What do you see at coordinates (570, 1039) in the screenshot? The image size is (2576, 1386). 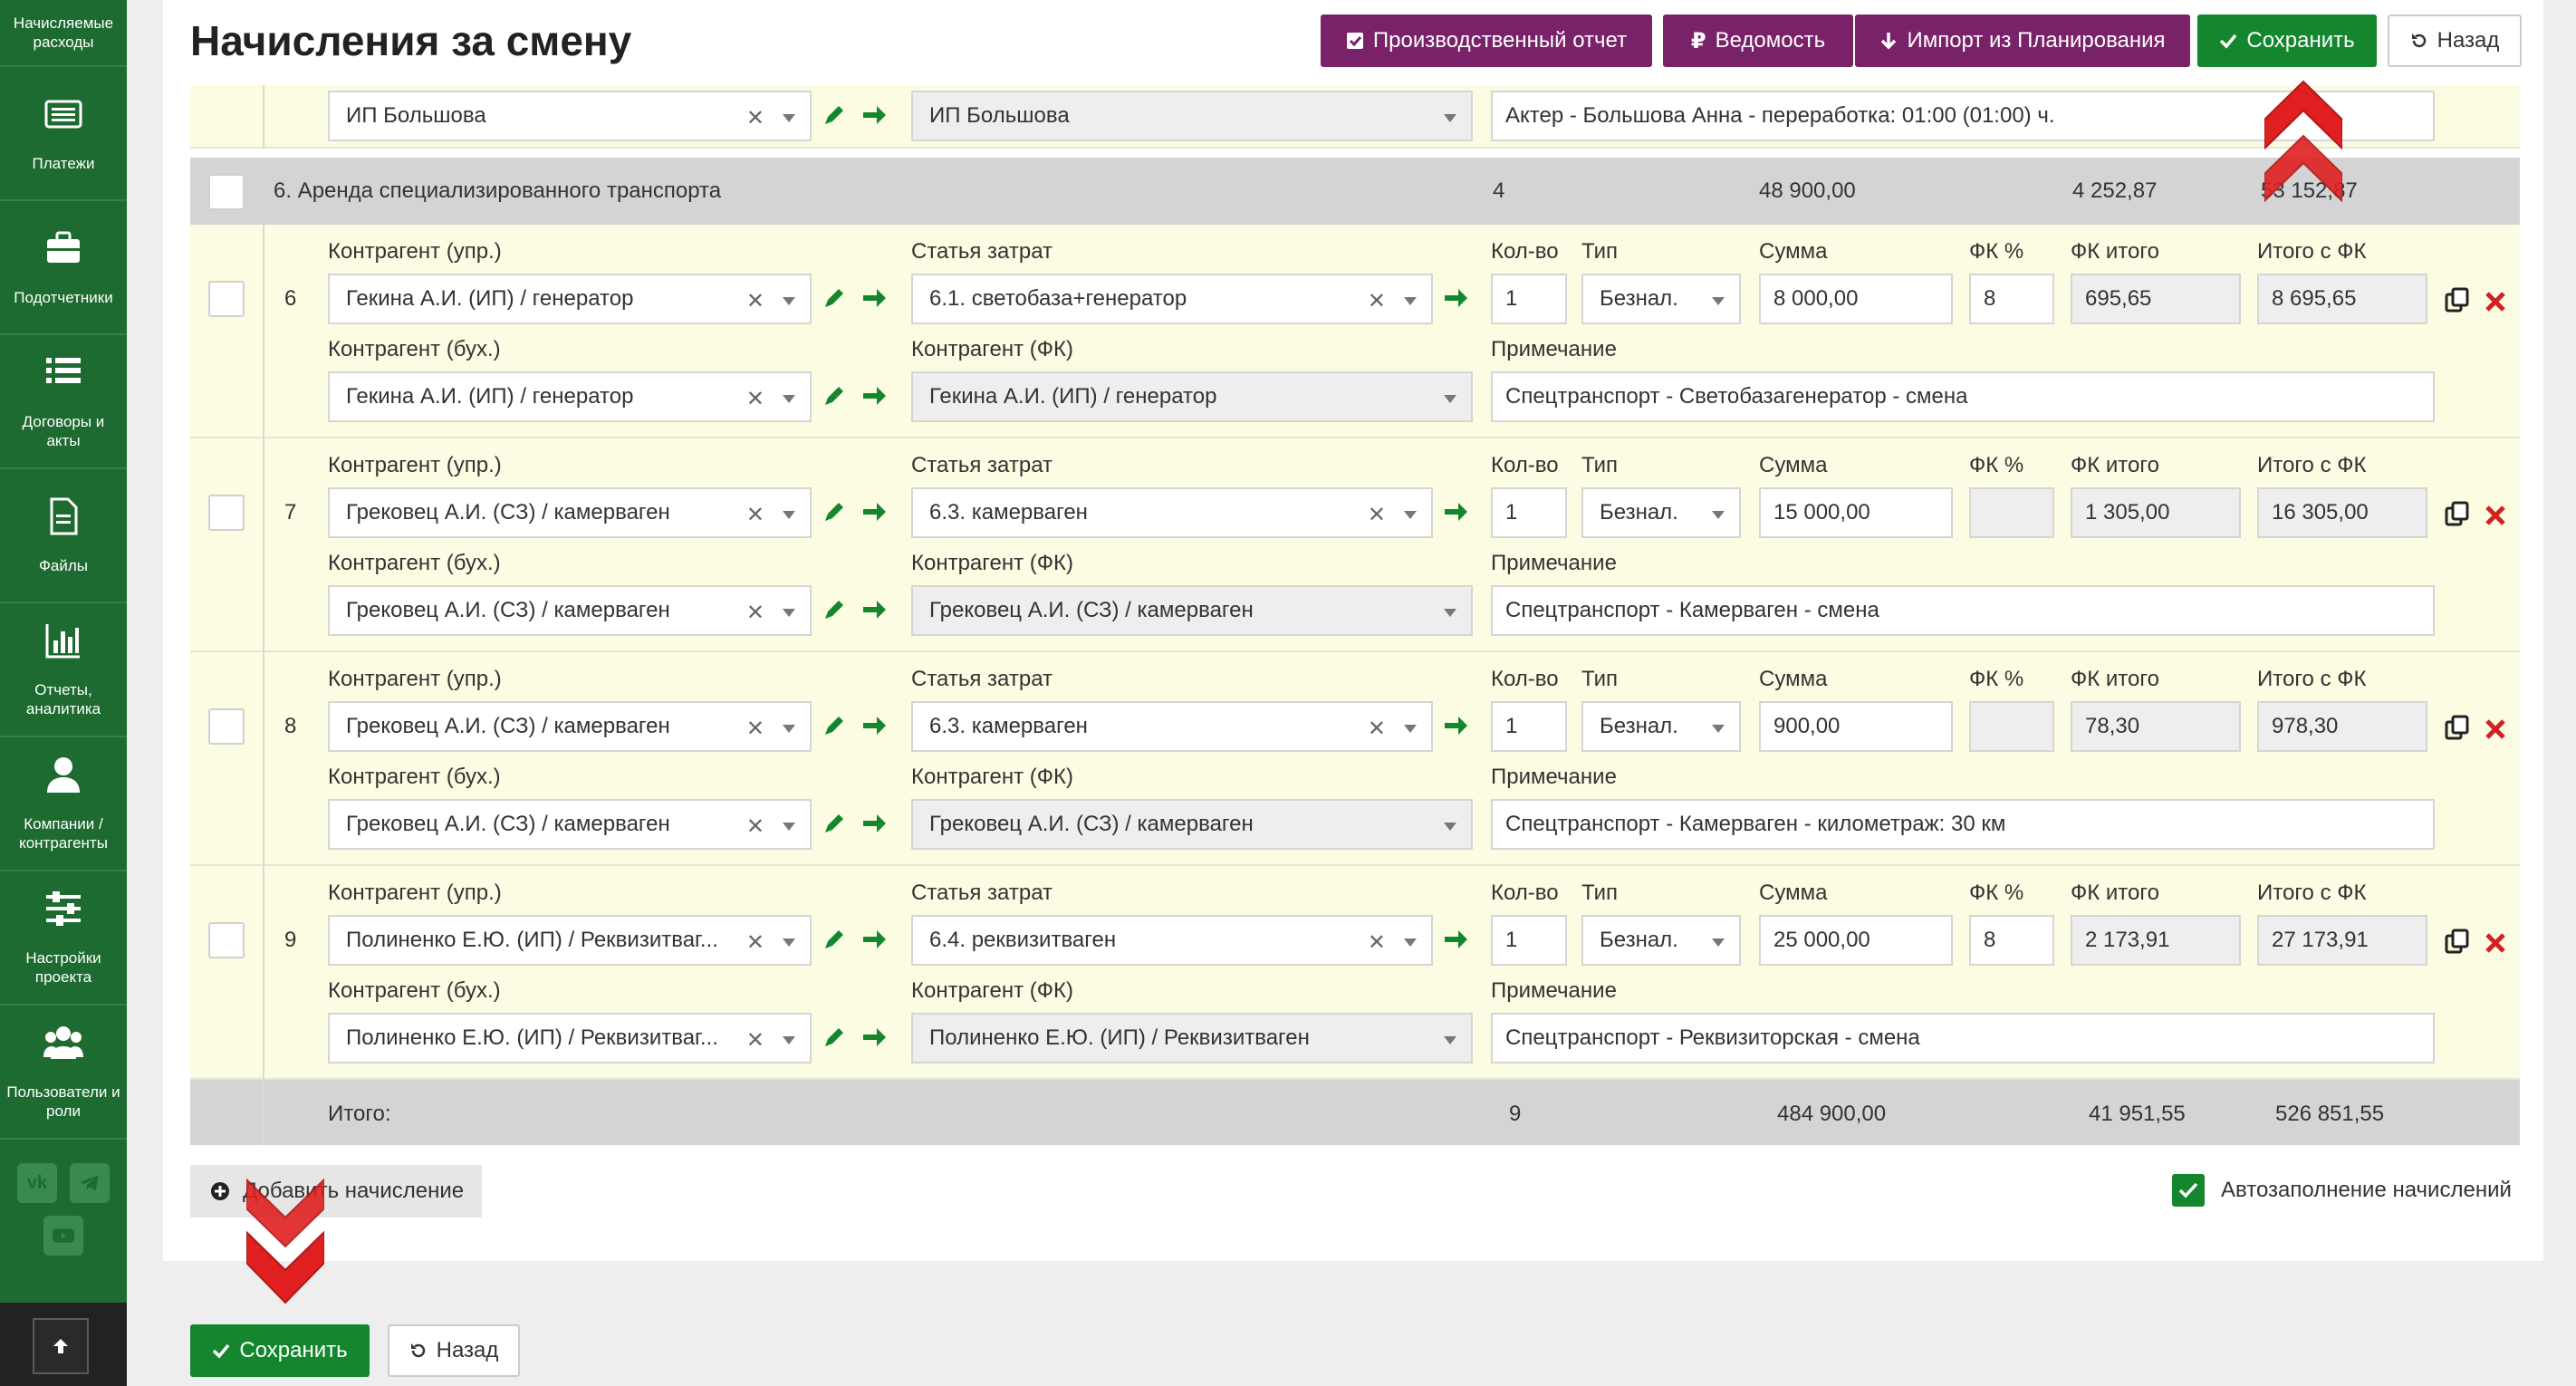 I see `contractor-acc-select: Полиненко Е.Ю. (ИП) / Реквизитваг... ✕` at bounding box center [570, 1039].